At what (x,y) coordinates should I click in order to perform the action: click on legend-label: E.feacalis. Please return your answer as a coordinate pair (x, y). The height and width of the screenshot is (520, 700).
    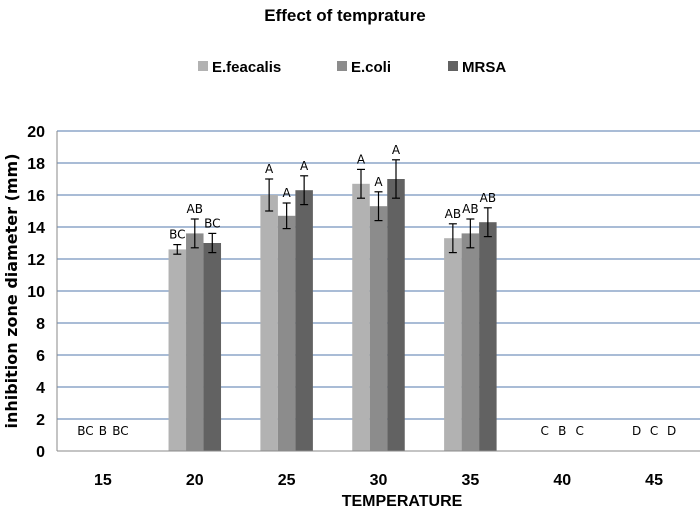
    Looking at the image, I should click on (246, 67).